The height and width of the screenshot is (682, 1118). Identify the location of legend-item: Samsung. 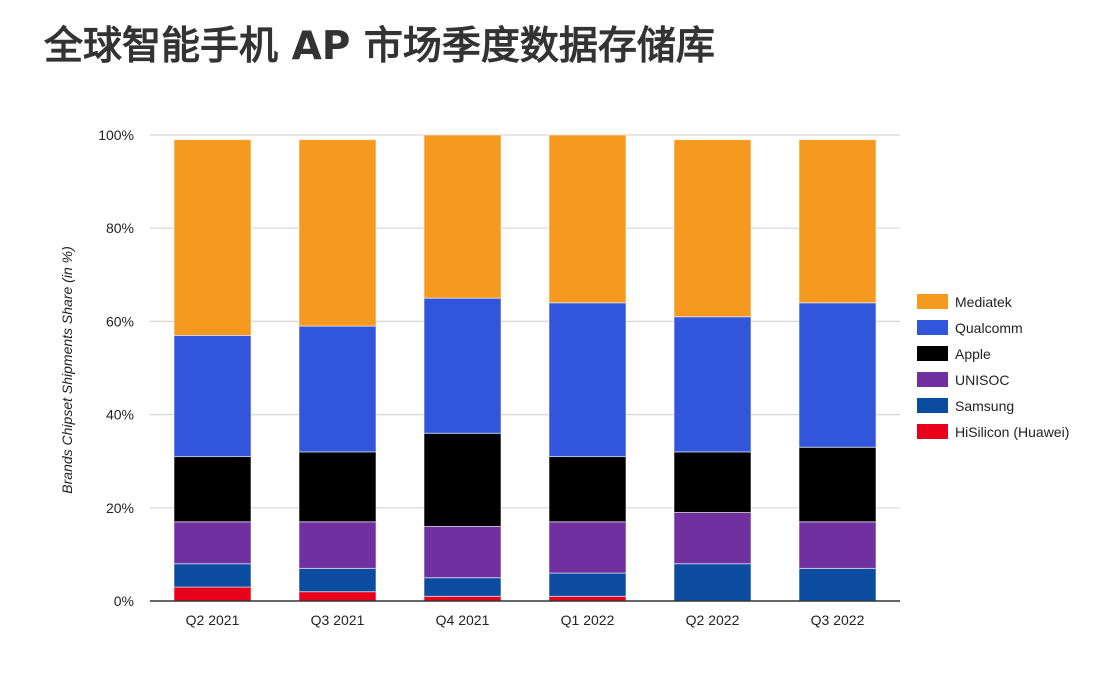
(965, 406).